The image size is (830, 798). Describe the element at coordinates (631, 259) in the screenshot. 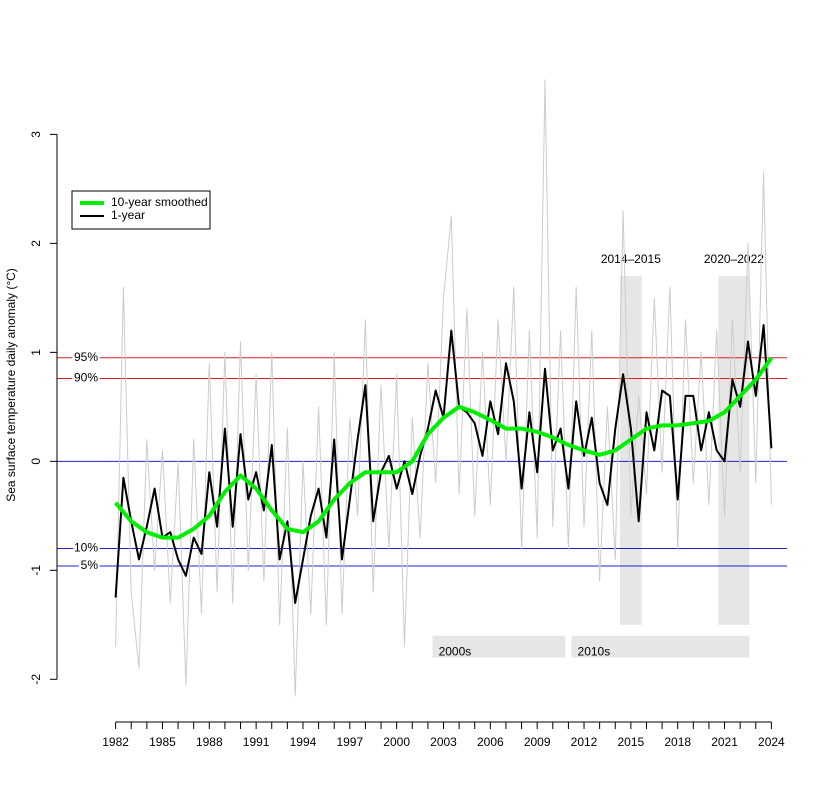

I see `shade-label: 2014–2015` at that location.